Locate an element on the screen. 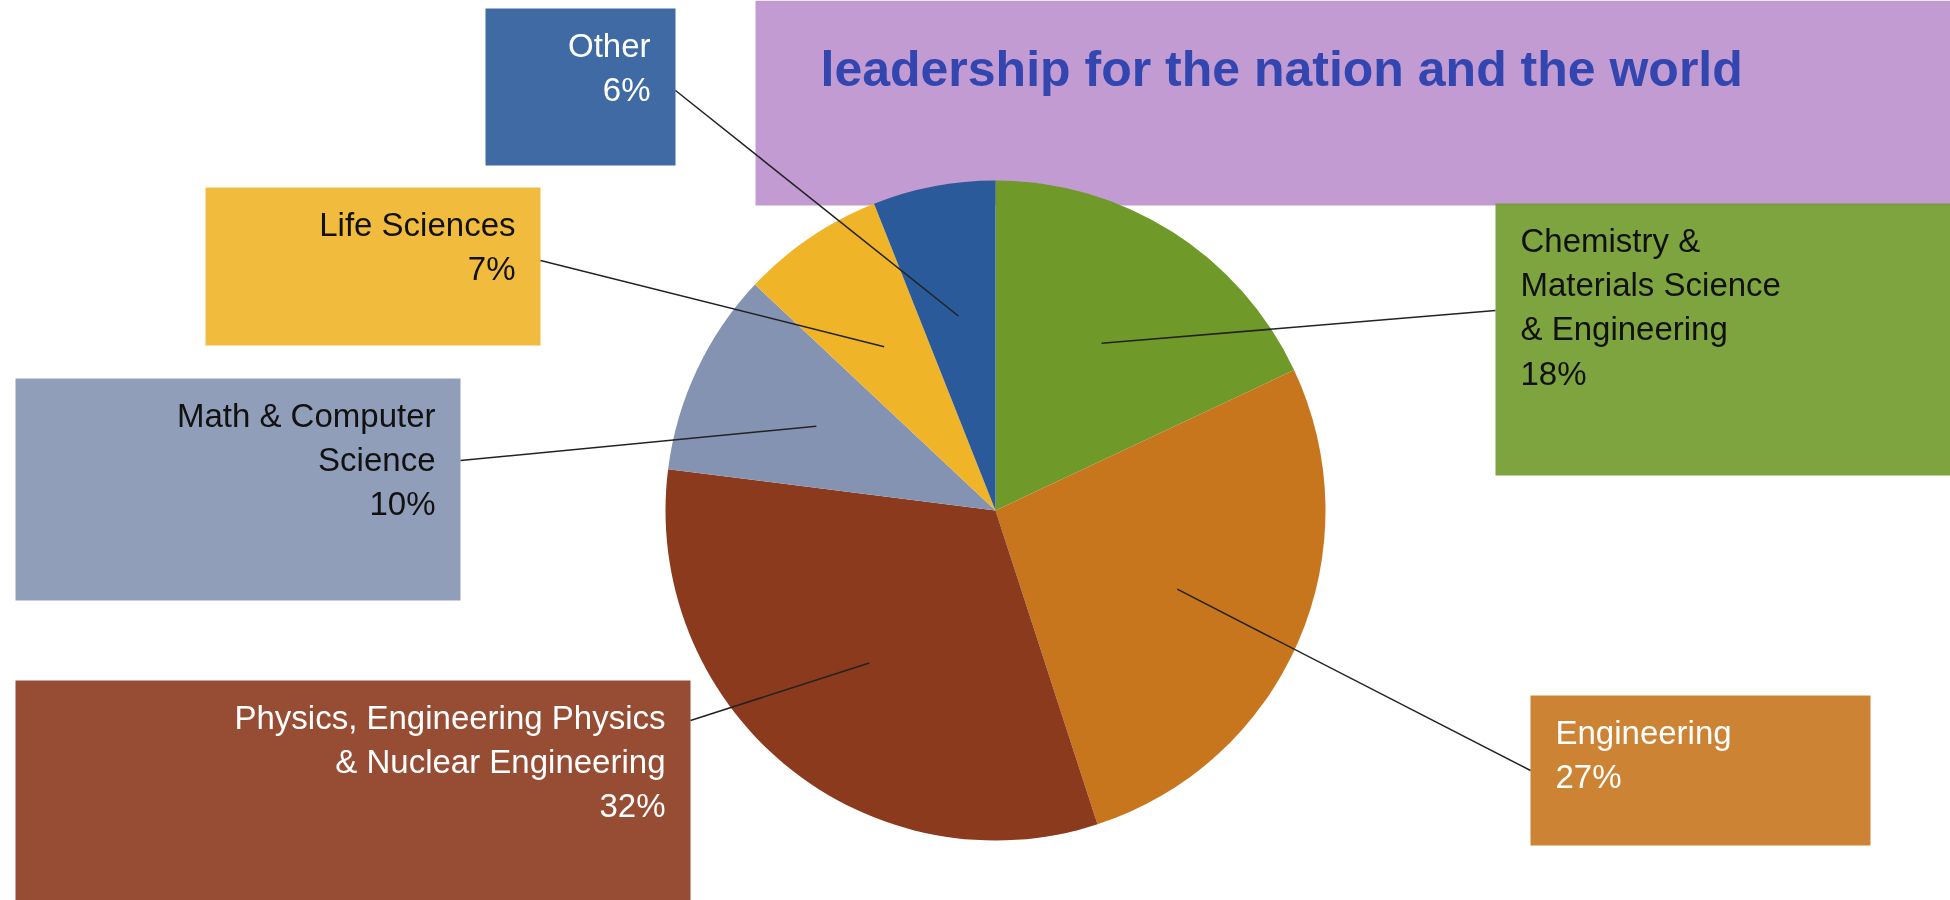 The image size is (1950, 900). data-label: 6% is located at coordinates (626, 89).